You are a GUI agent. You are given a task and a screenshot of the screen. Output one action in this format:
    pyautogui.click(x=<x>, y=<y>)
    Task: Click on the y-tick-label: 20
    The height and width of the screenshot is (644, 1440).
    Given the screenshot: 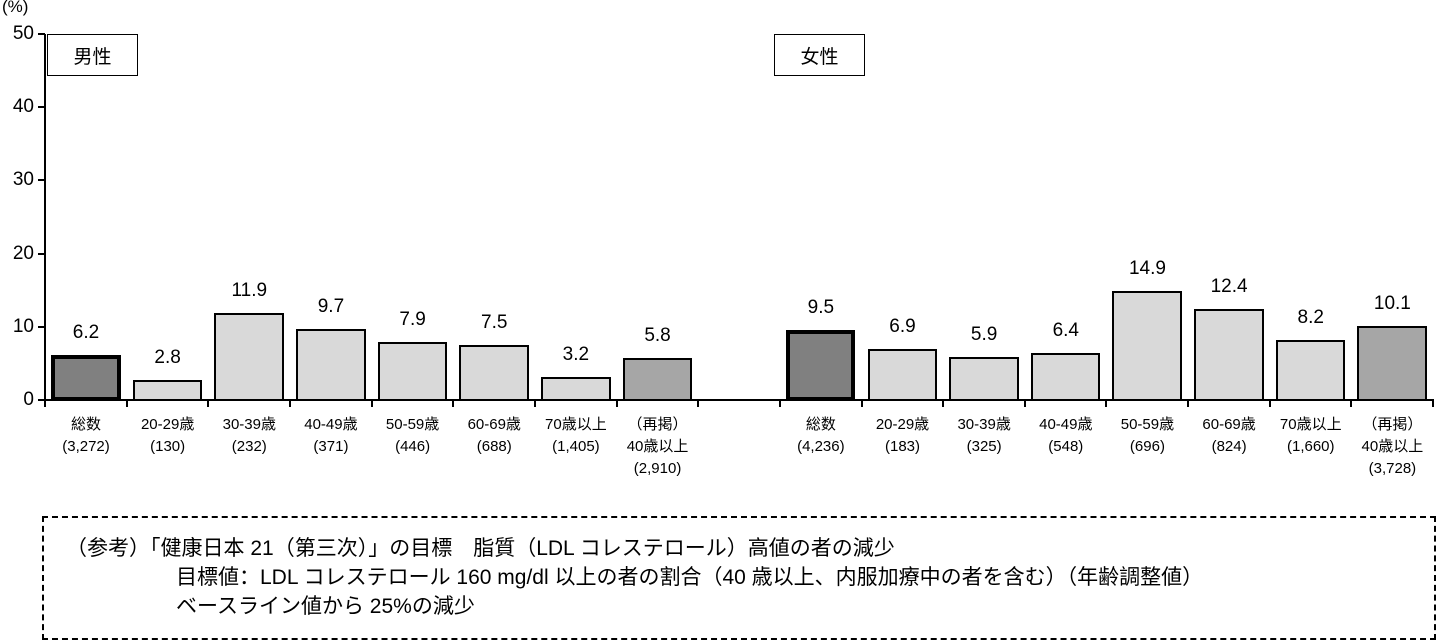 What is the action you would take?
    pyautogui.click(x=23, y=253)
    